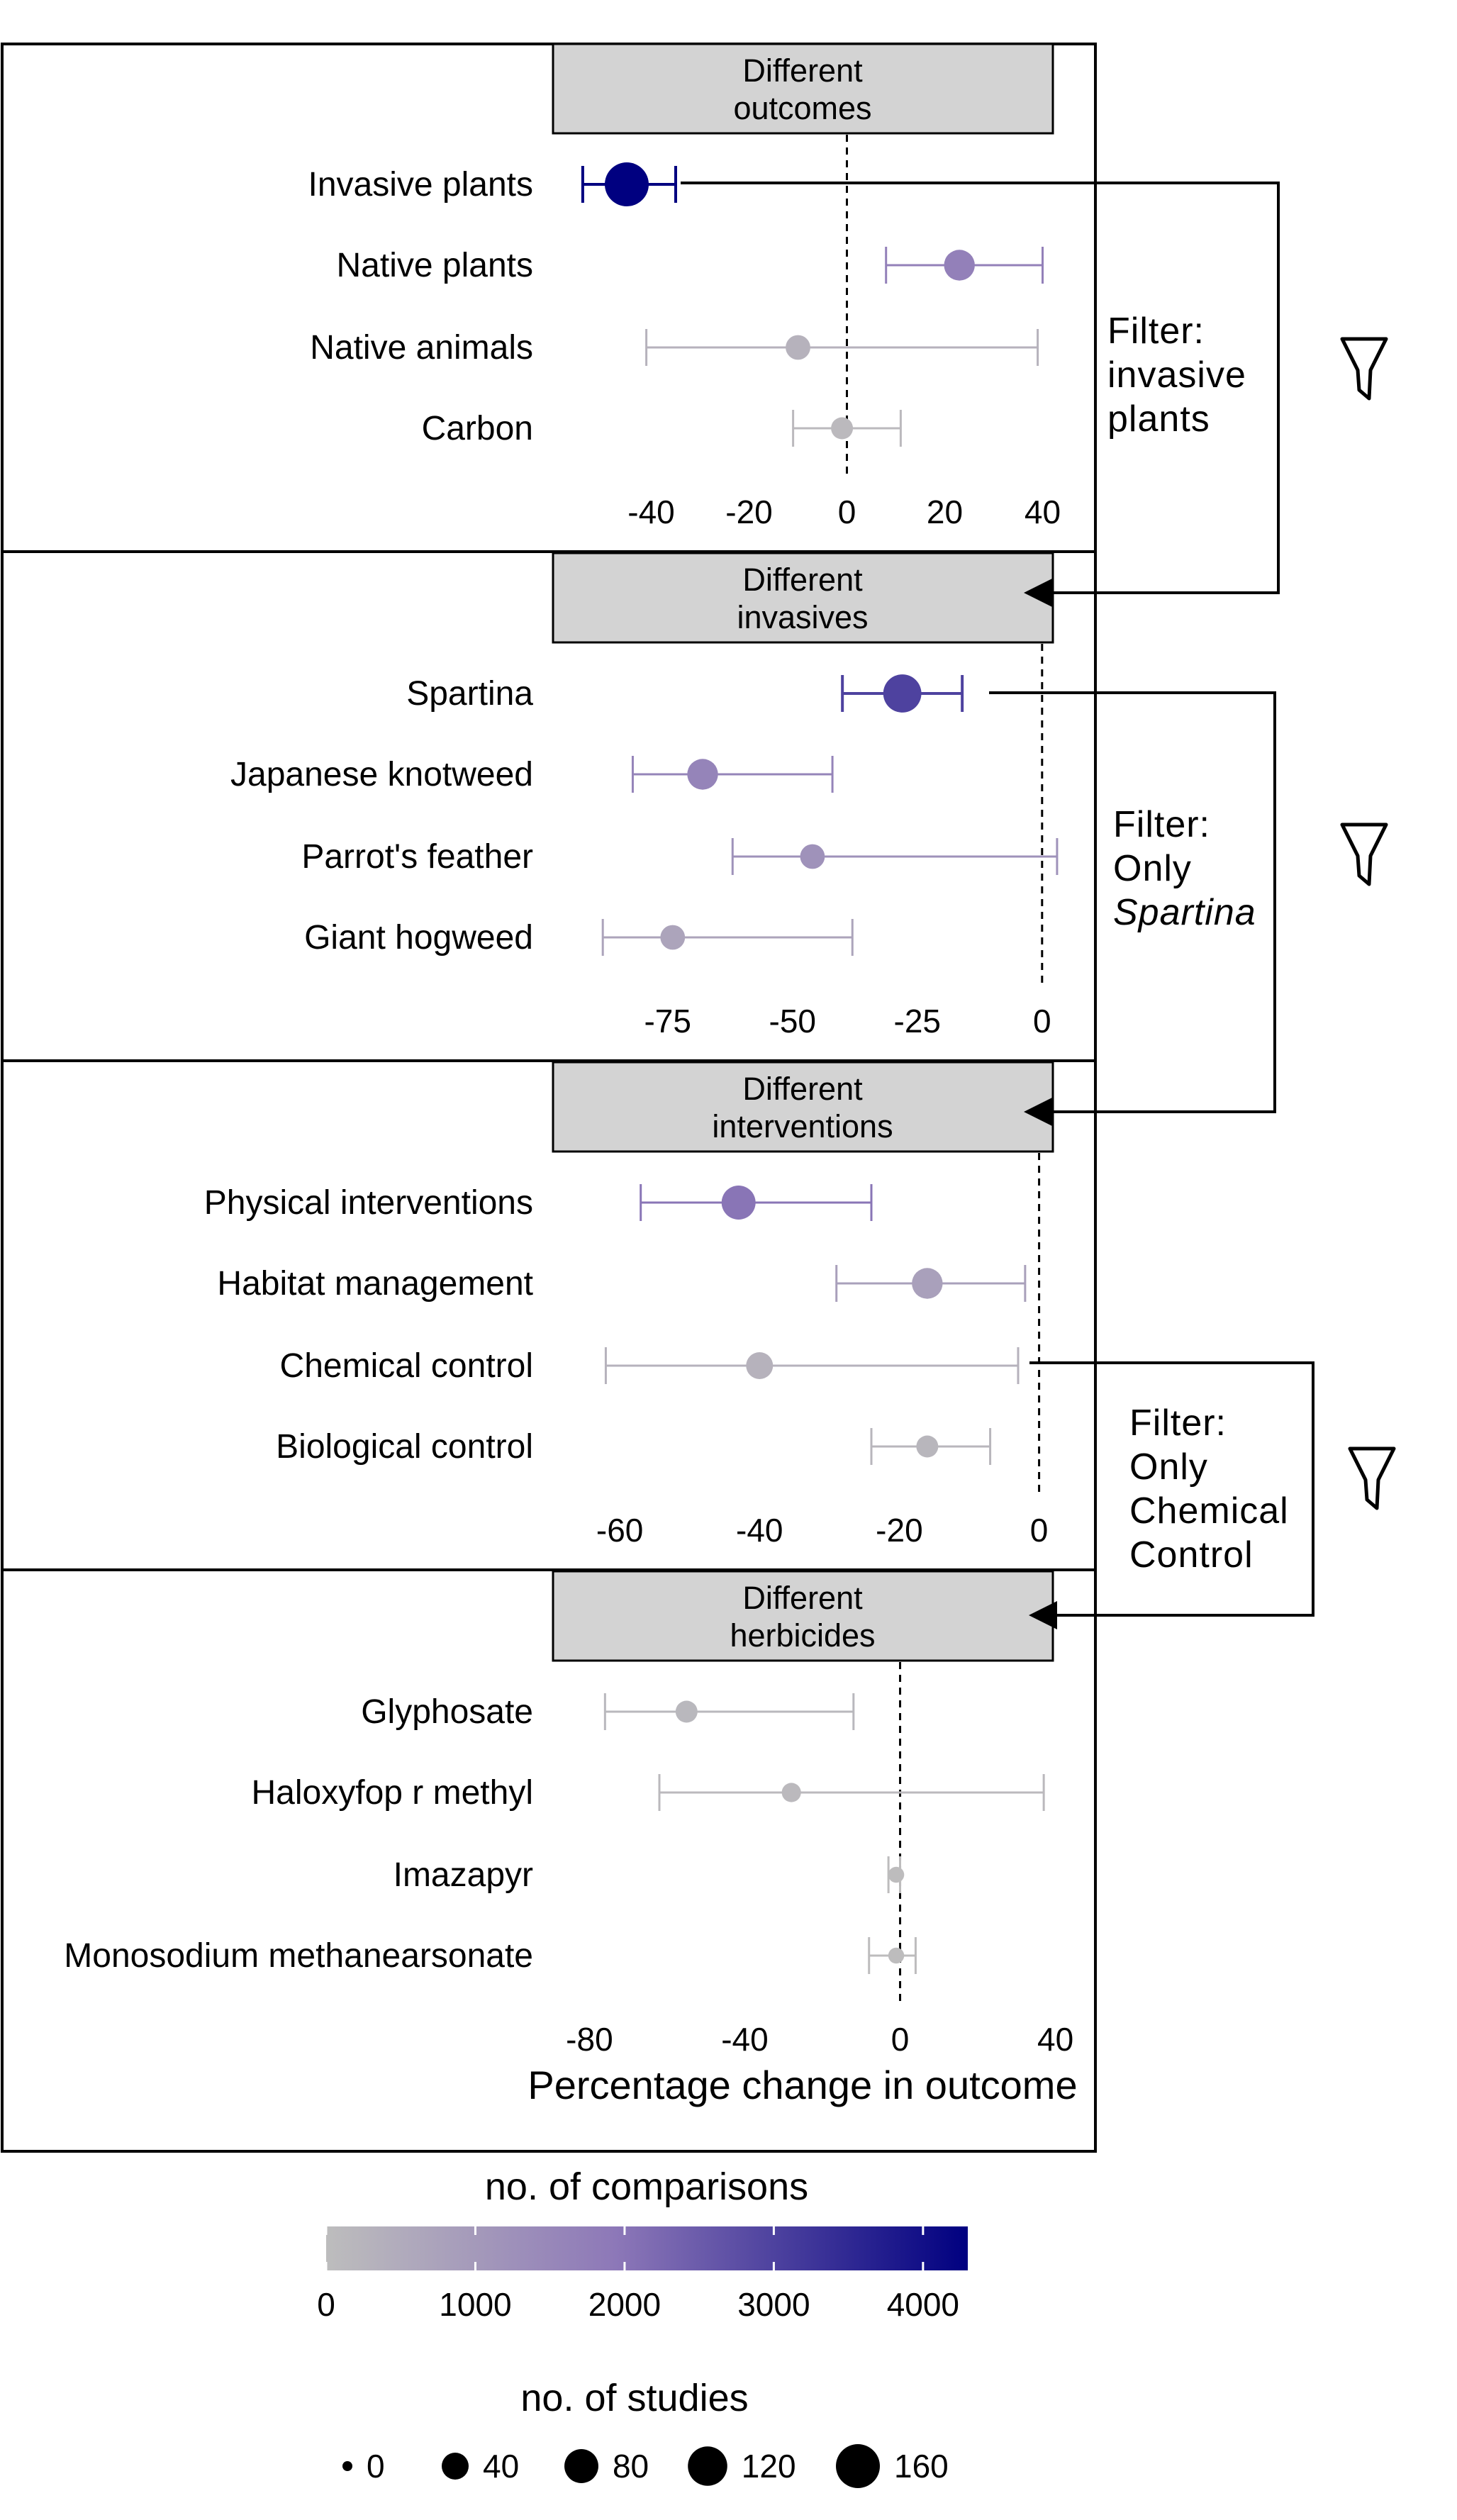 This screenshot has height=2520, width=1457. Describe the element at coordinates (647, 2248) in the screenshot. I see `color-bar` at that location.